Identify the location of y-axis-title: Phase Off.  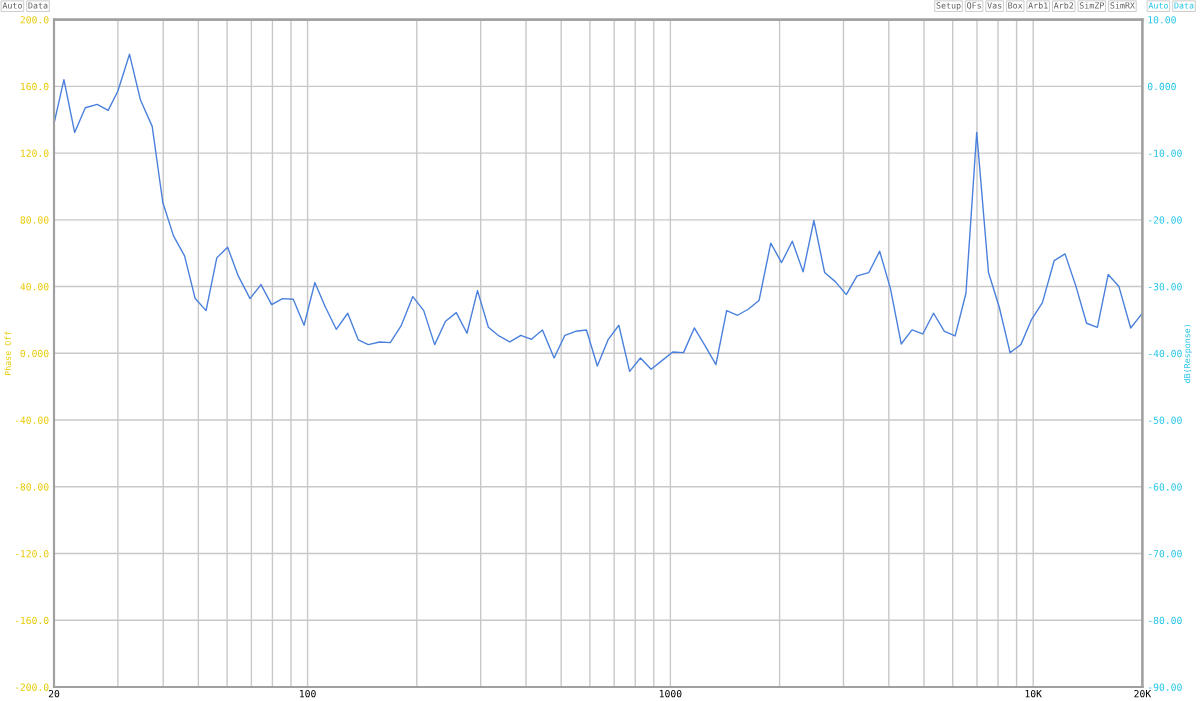
(8, 353).